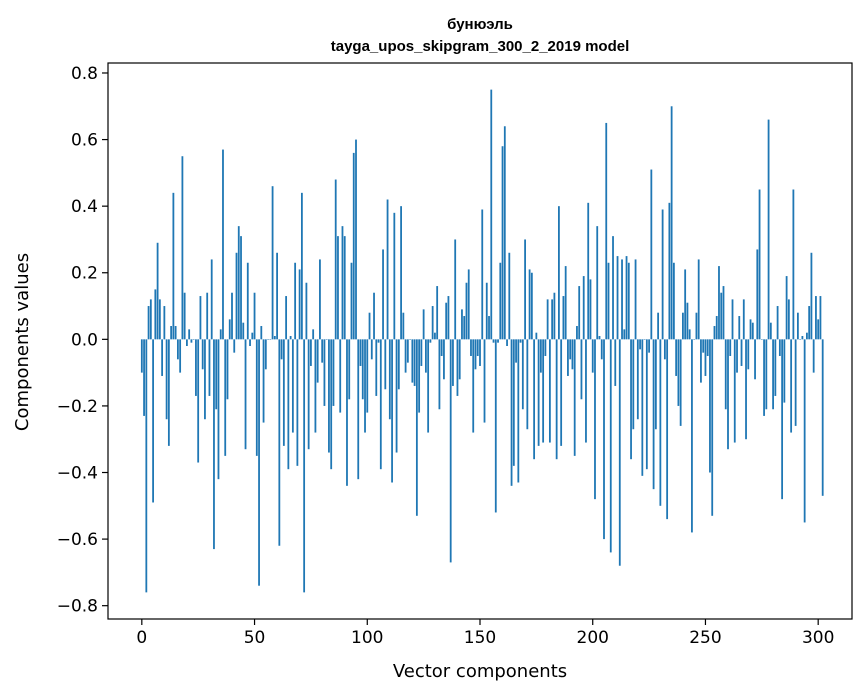 This screenshot has height=696, width=867. Describe the element at coordinates (818, 638) in the screenshot. I see `x-tick-label: 300` at that location.